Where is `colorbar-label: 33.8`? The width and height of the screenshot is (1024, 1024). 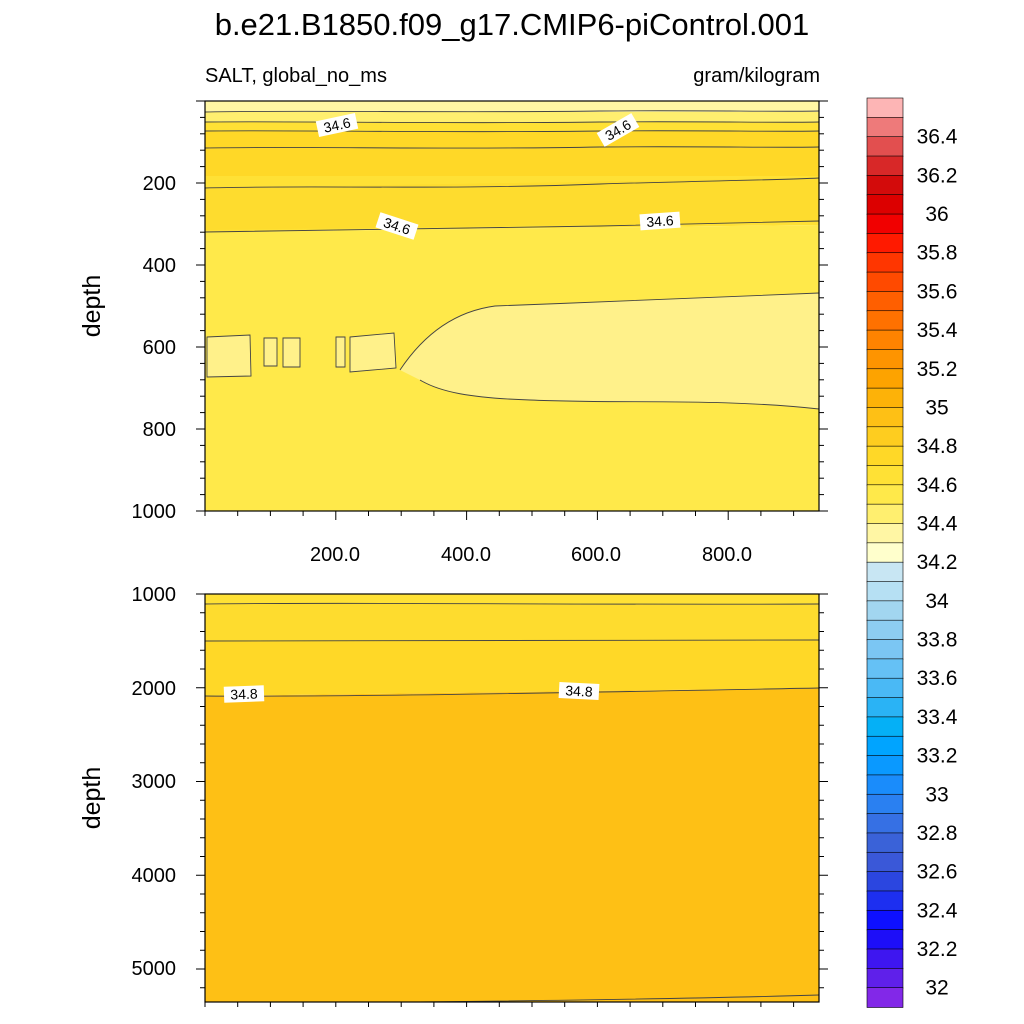
colorbar-label: 33.8 is located at coordinates (937, 640).